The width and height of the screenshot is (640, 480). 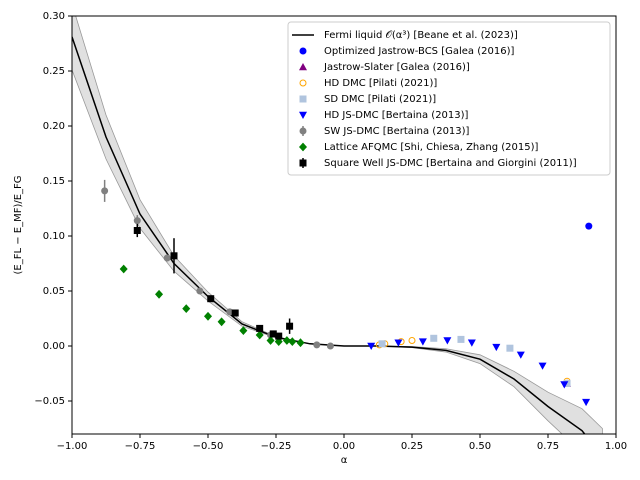 What do you see at coordinates (72, 446) in the screenshot?
I see `x-tick-label: −1.00` at bounding box center [72, 446].